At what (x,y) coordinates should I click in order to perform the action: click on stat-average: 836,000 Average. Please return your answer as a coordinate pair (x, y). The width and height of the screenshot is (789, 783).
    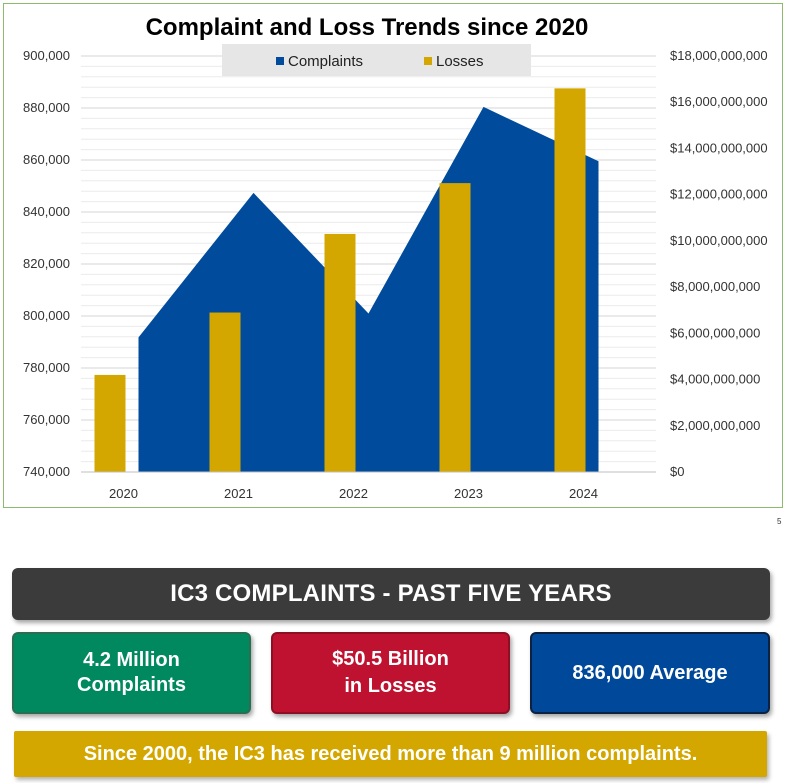
    Looking at the image, I should click on (650, 673).